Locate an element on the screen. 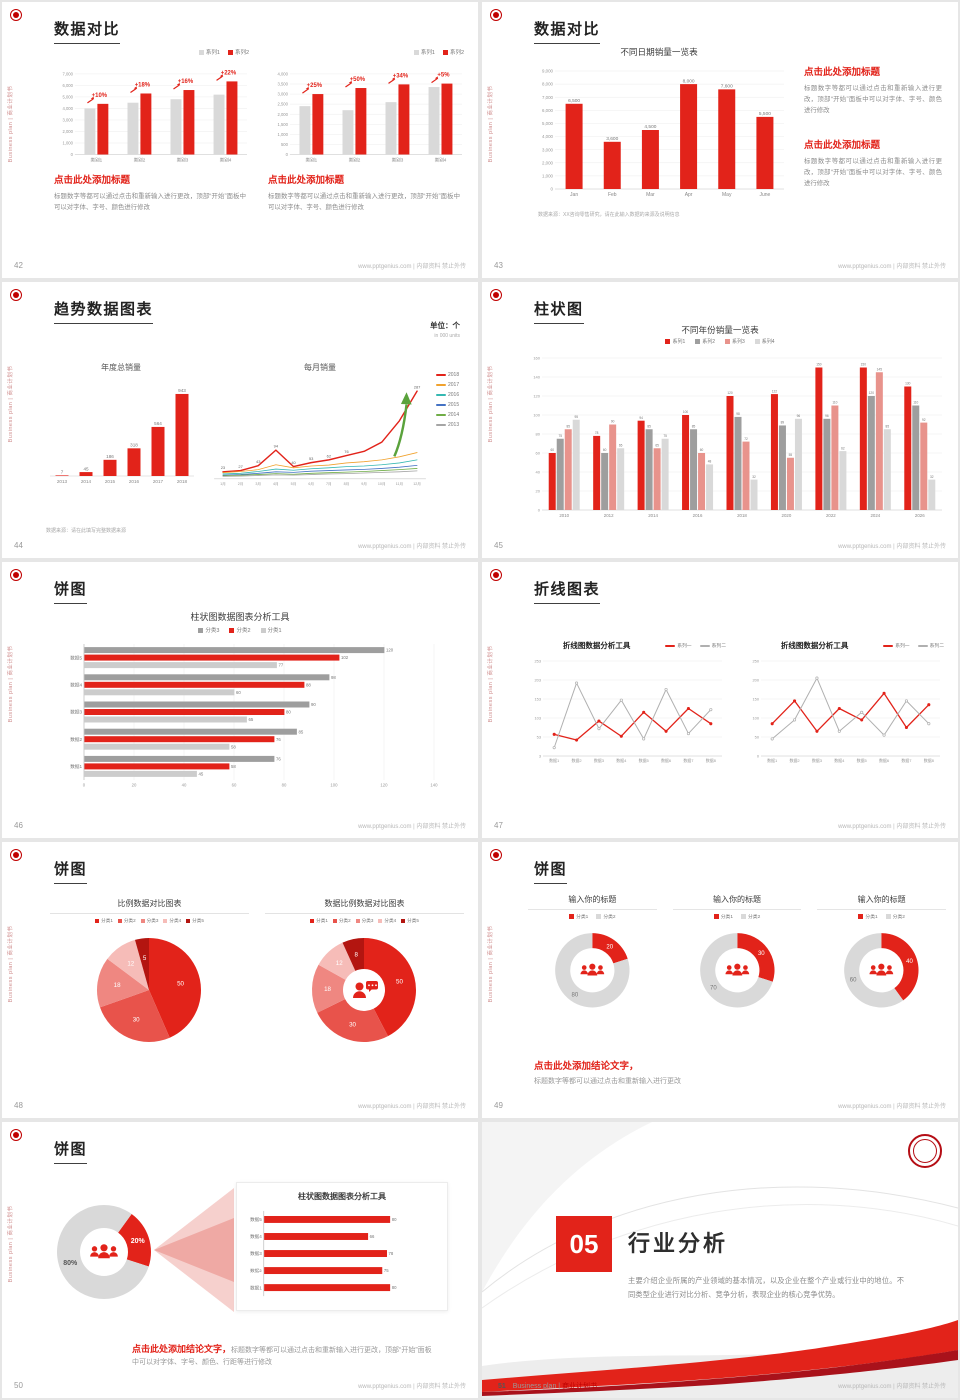 The image size is (960, 1400). legend-item: 分类3 is located at coordinates (149, 921).